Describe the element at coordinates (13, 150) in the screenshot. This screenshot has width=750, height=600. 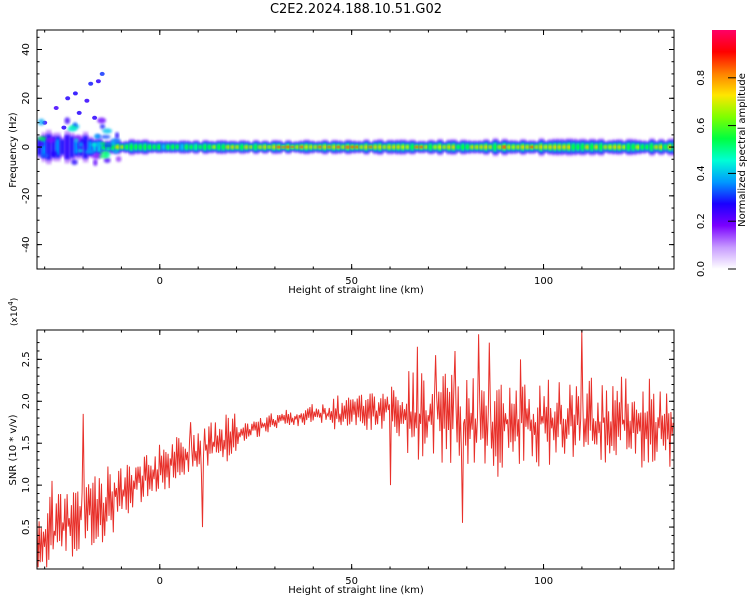
I see `spectrogram-ylabel: Frequency (Hz)` at that location.